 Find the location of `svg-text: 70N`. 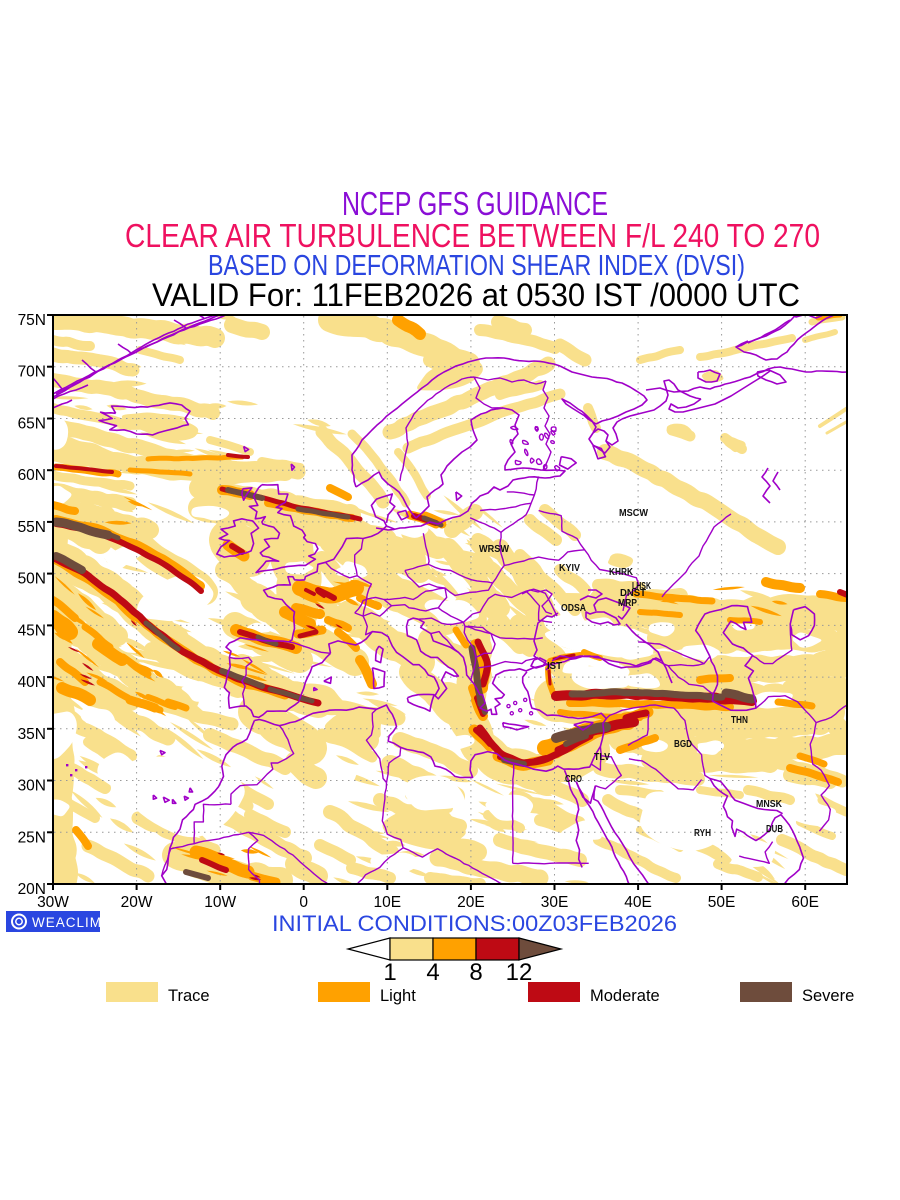

svg-text: 70N is located at coordinates (32, 372).